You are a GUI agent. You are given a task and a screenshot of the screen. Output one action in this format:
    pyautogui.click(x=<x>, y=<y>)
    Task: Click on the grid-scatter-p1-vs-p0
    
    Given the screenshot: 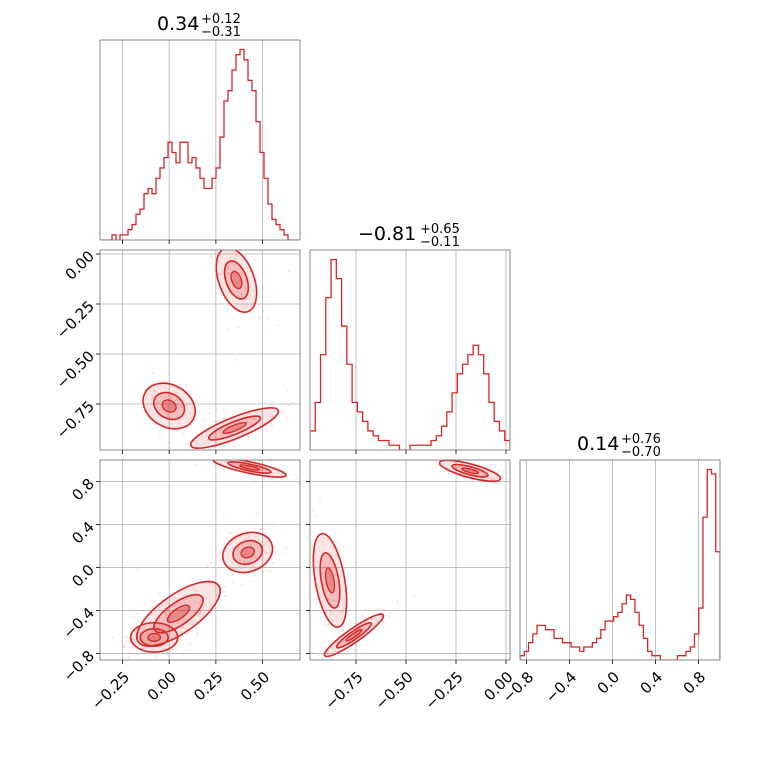 What is the action you would take?
    pyautogui.click(x=200, y=350)
    